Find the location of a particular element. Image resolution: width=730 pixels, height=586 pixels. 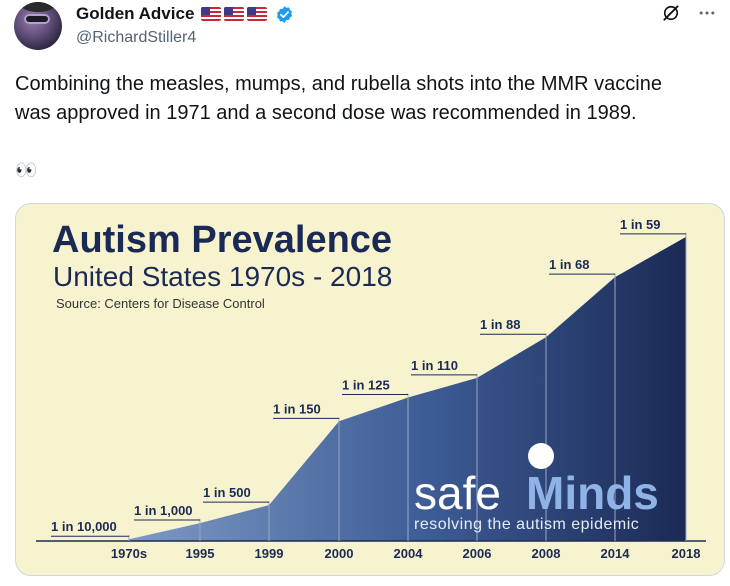

grok-icon is located at coordinates (671, 13).